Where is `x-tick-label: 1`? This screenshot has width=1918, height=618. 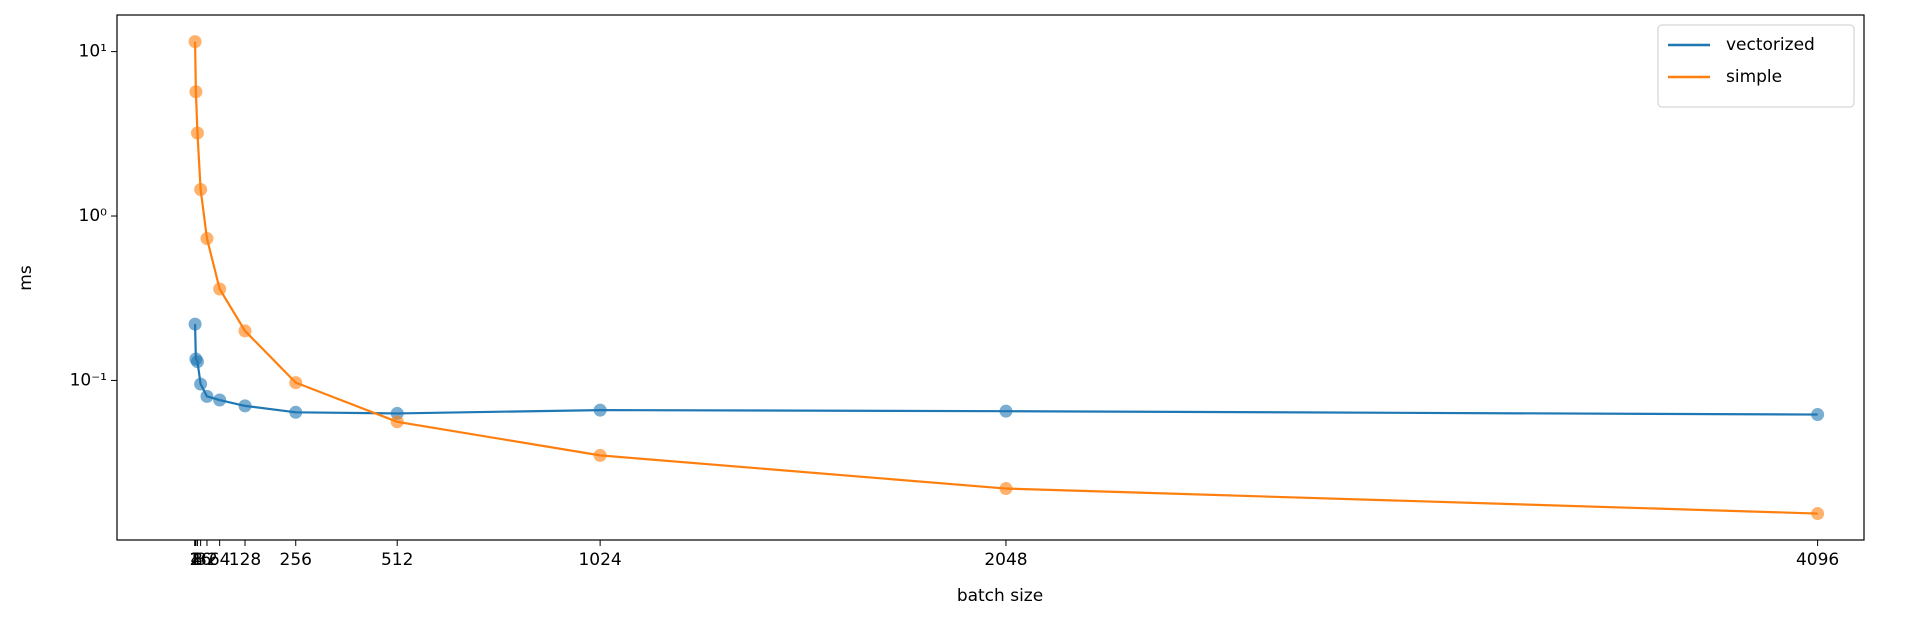
x-tick-label: 1 is located at coordinates (194, 560).